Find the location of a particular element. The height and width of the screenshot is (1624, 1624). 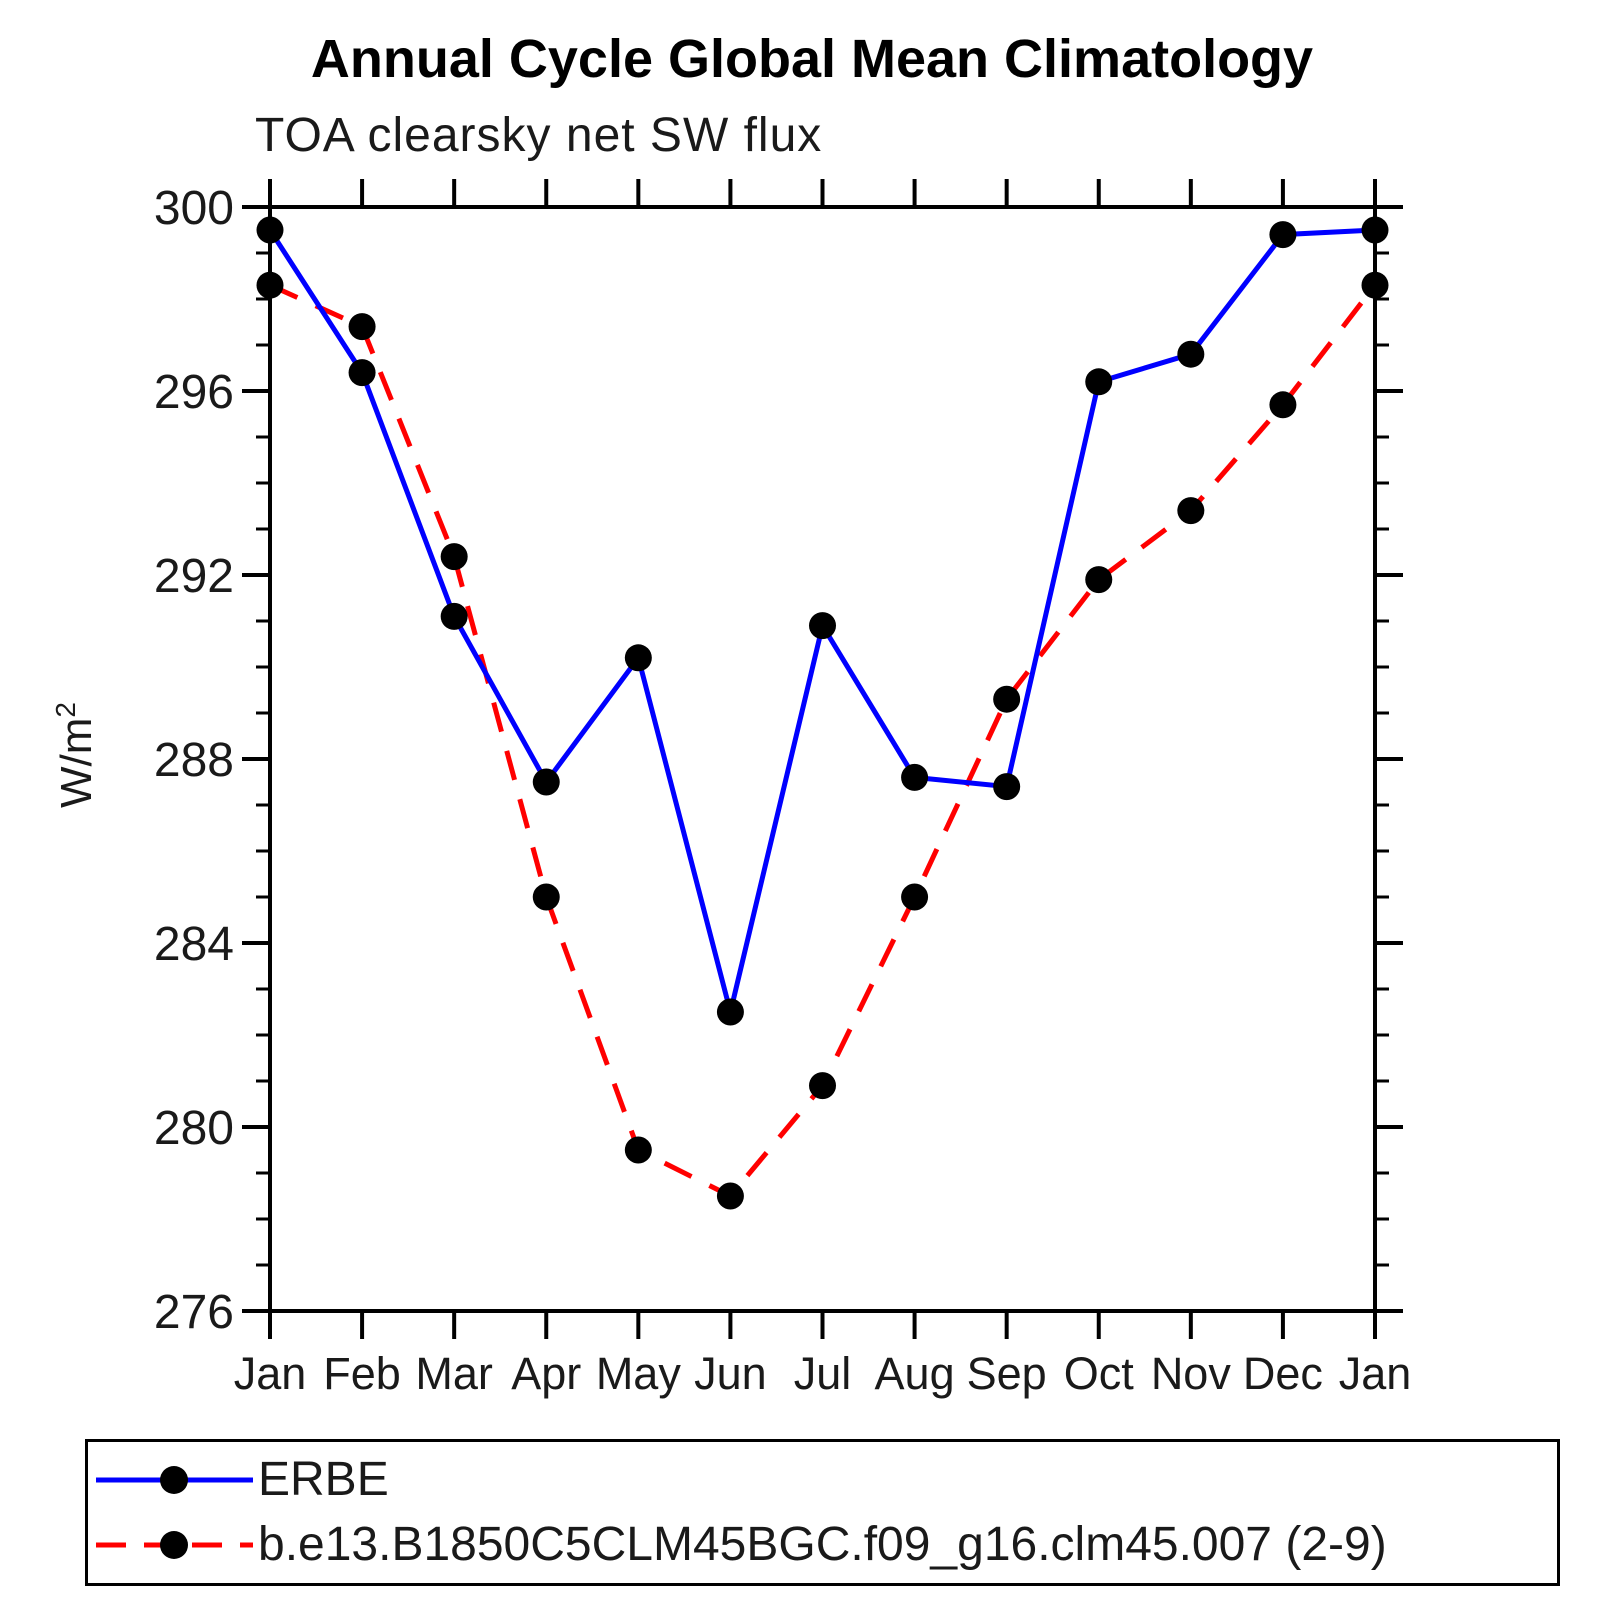

x-tick-label: Oct is located at coordinates (1099, 1373).